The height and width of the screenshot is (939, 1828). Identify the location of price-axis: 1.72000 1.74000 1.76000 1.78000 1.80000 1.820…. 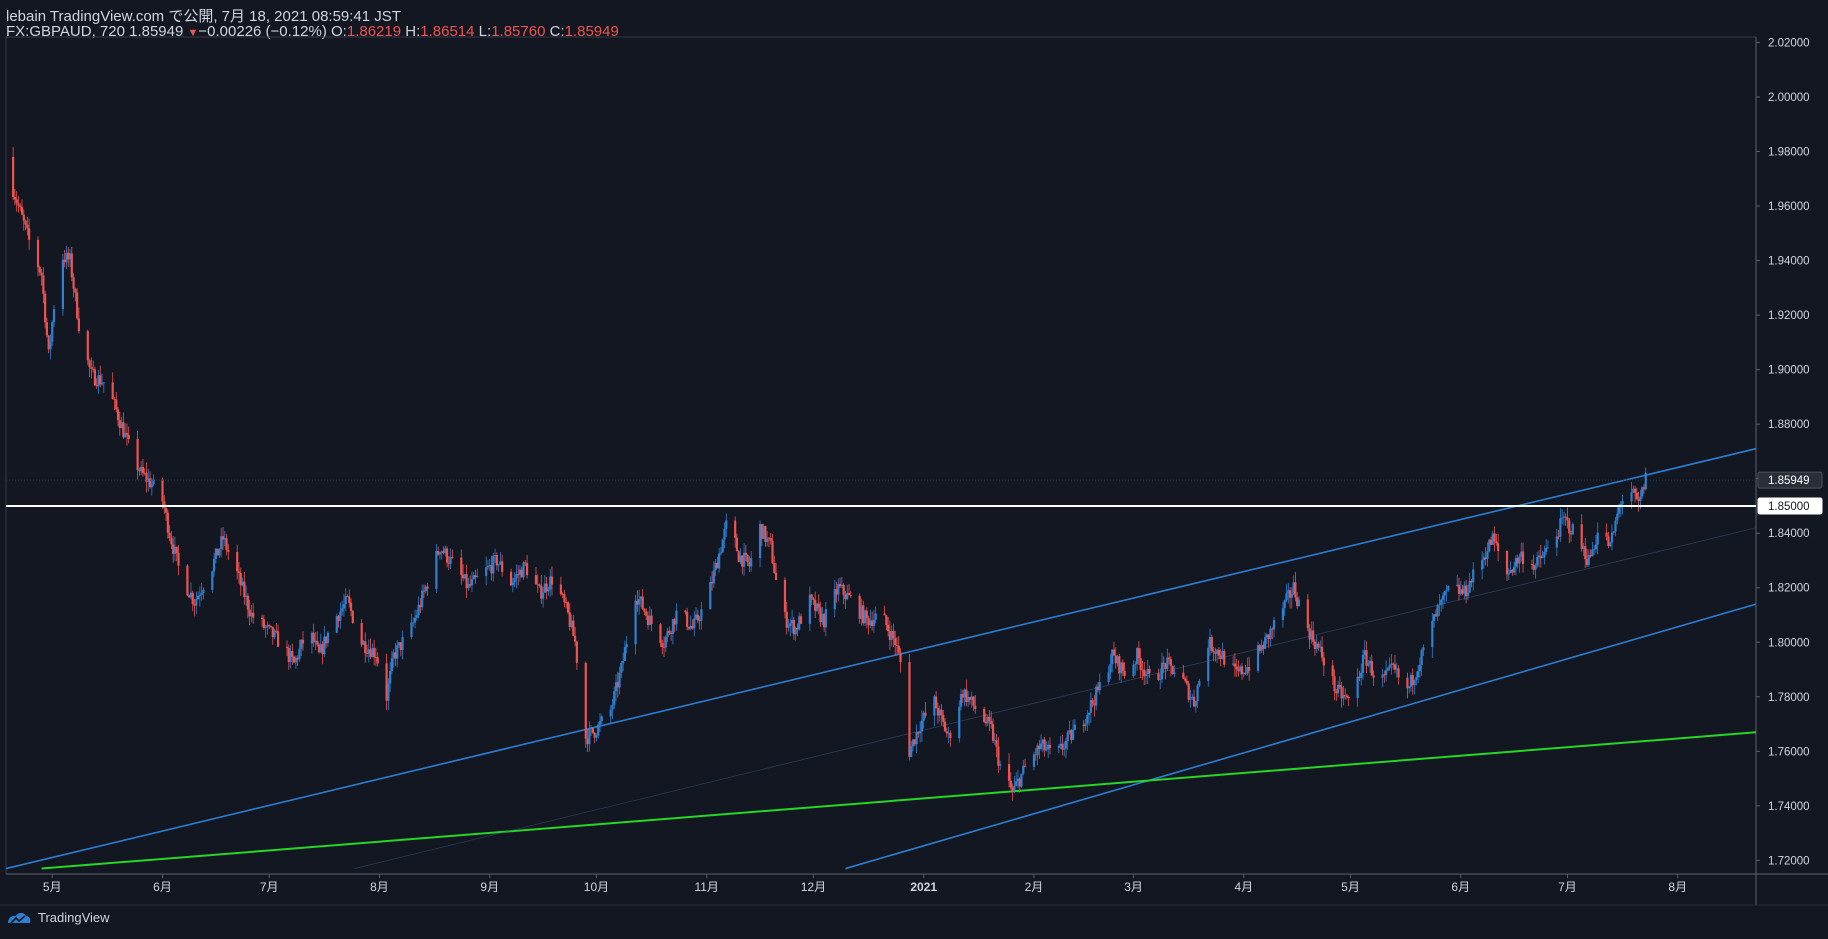
(1789, 452).